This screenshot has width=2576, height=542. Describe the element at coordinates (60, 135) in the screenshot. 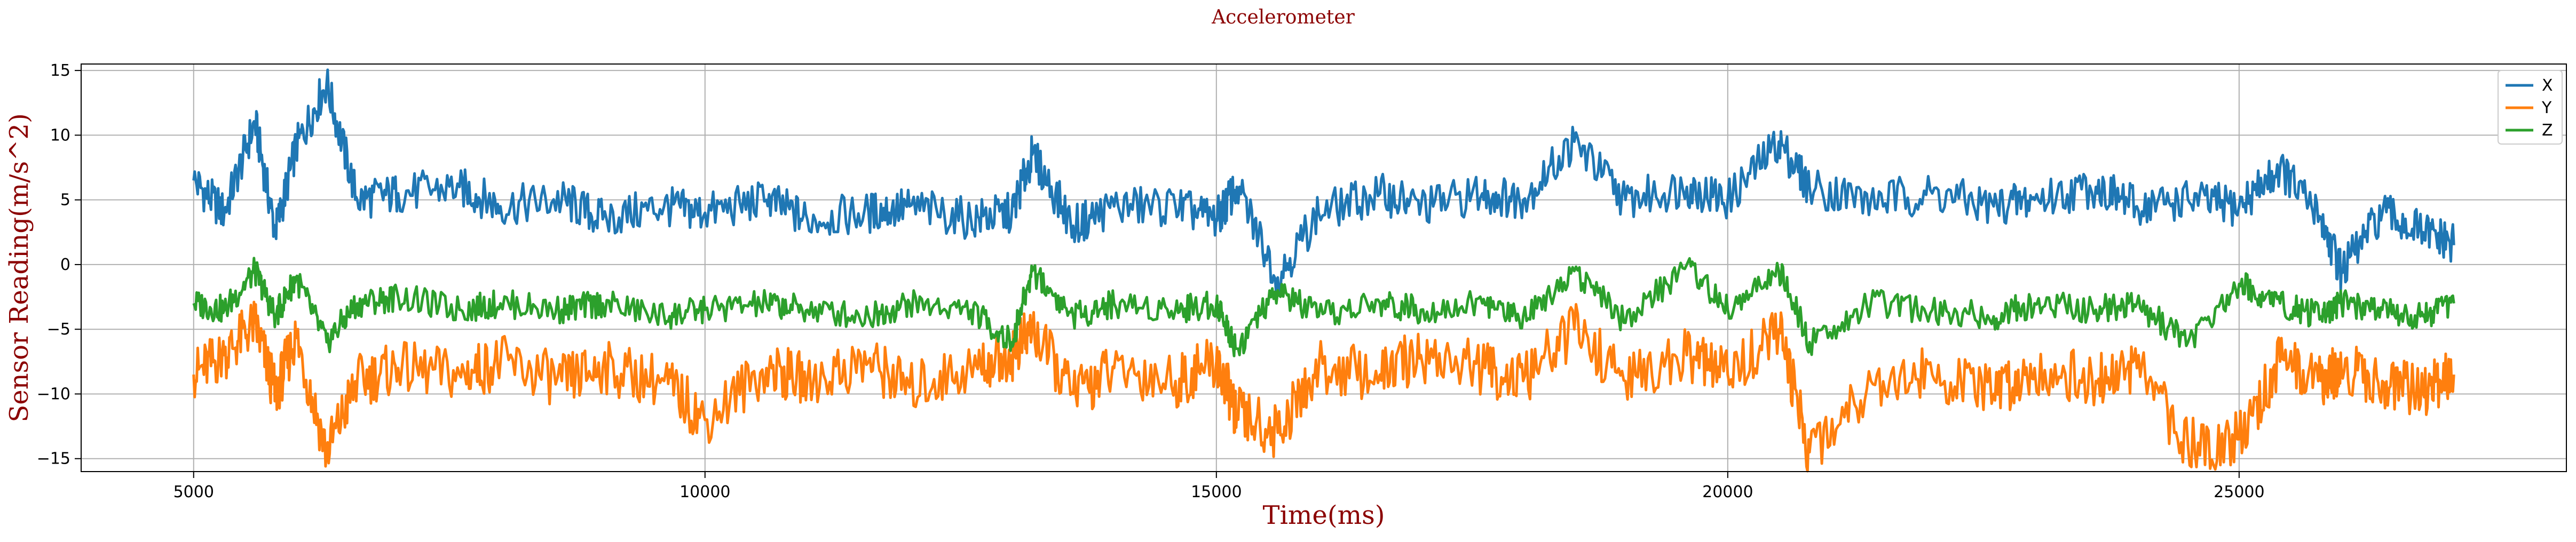

I see `y-tick-label: 10` at that location.